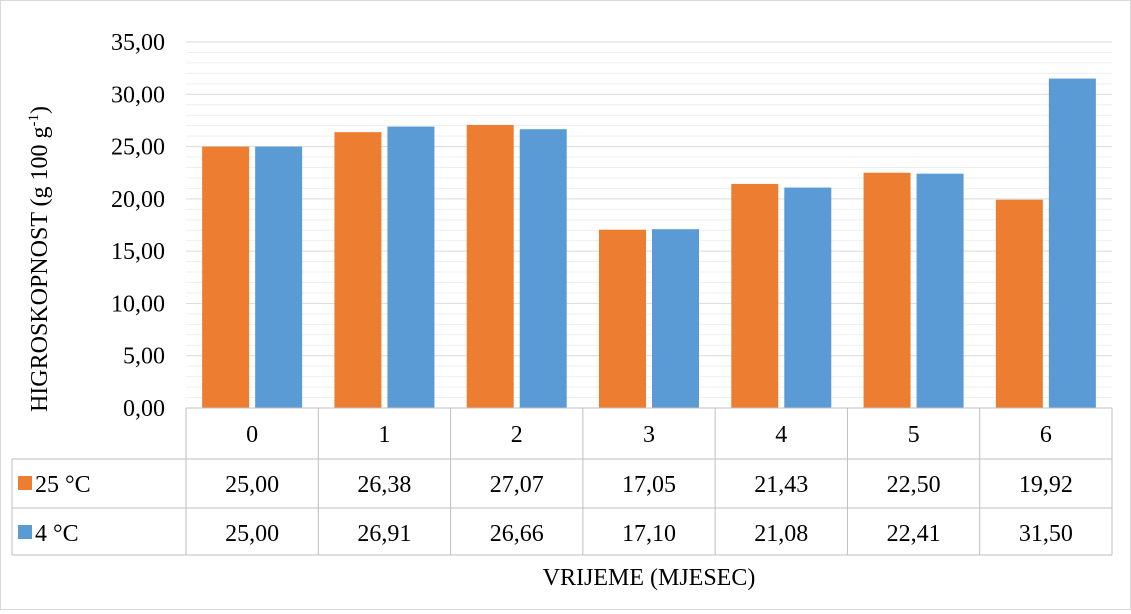 This screenshot has height=614, width=1131. What do you see at coordinates (649, 534) in the screenshot?
I see `table-value: 17,10` at bounding box center [649, 534].